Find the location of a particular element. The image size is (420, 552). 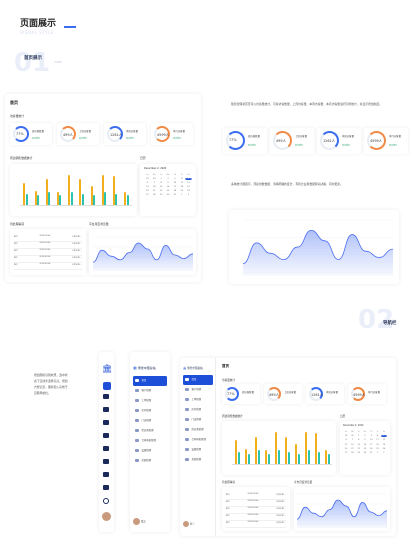

settings-icon is located at coordinates (106, 501).